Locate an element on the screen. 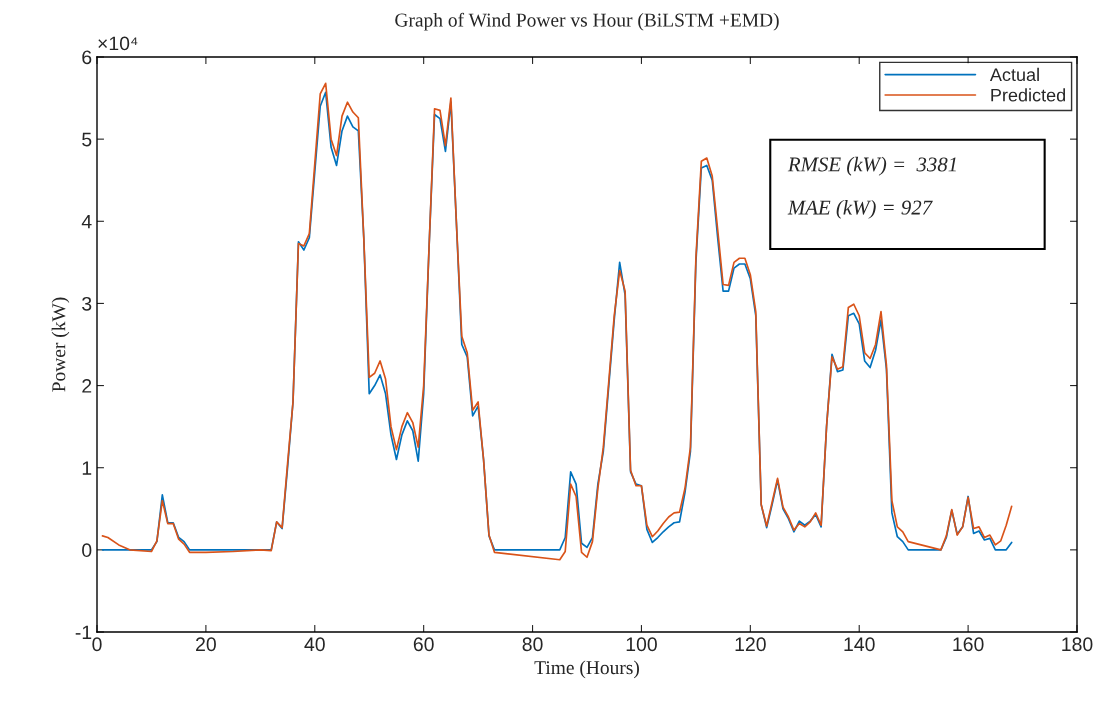  y-tick-label: 2 is located at coordinates (87, 386).